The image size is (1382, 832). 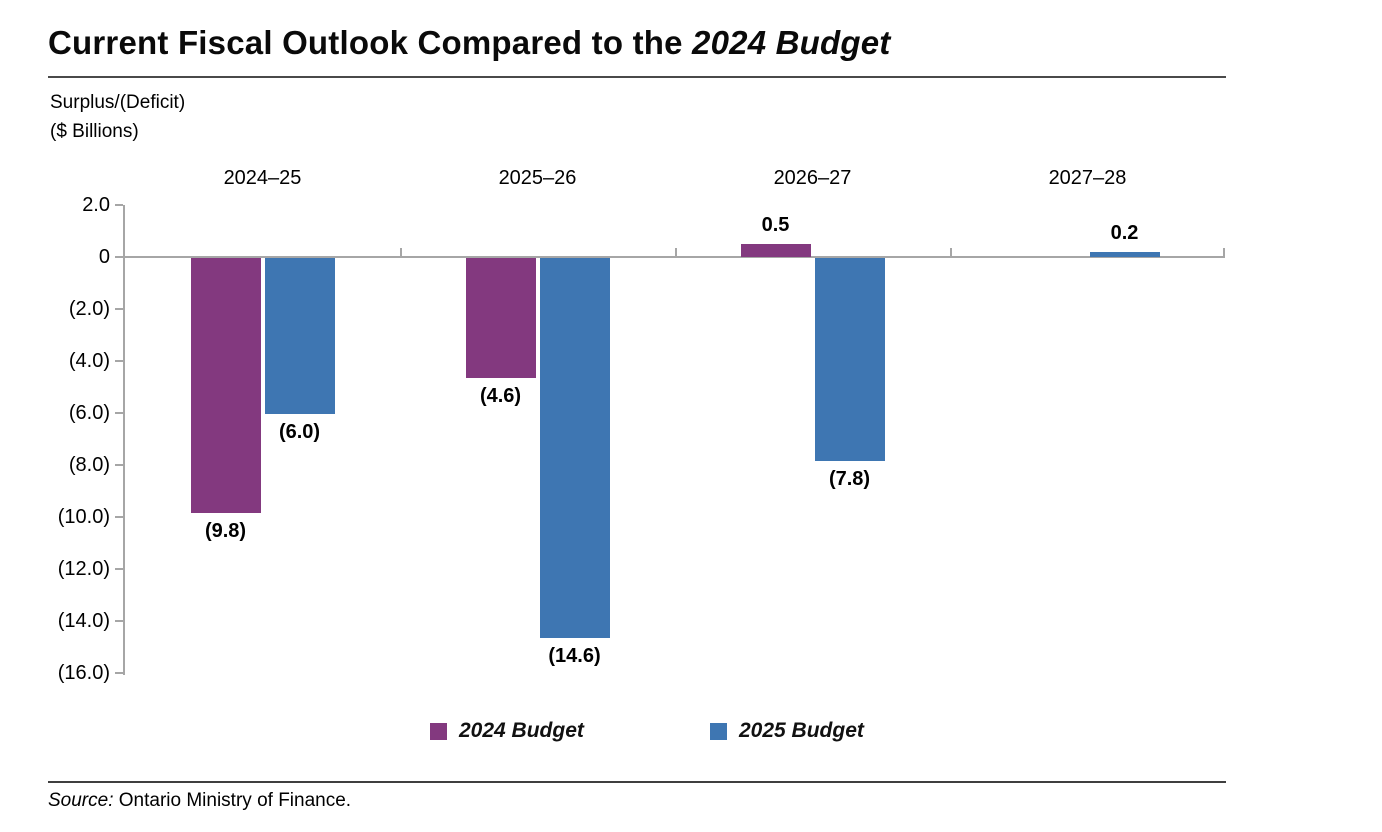 What do you see at coordinates (791, 42) in the screenshot?
I see `chart-title-italic: 2024 Budget` at bounding box center [791, 42].